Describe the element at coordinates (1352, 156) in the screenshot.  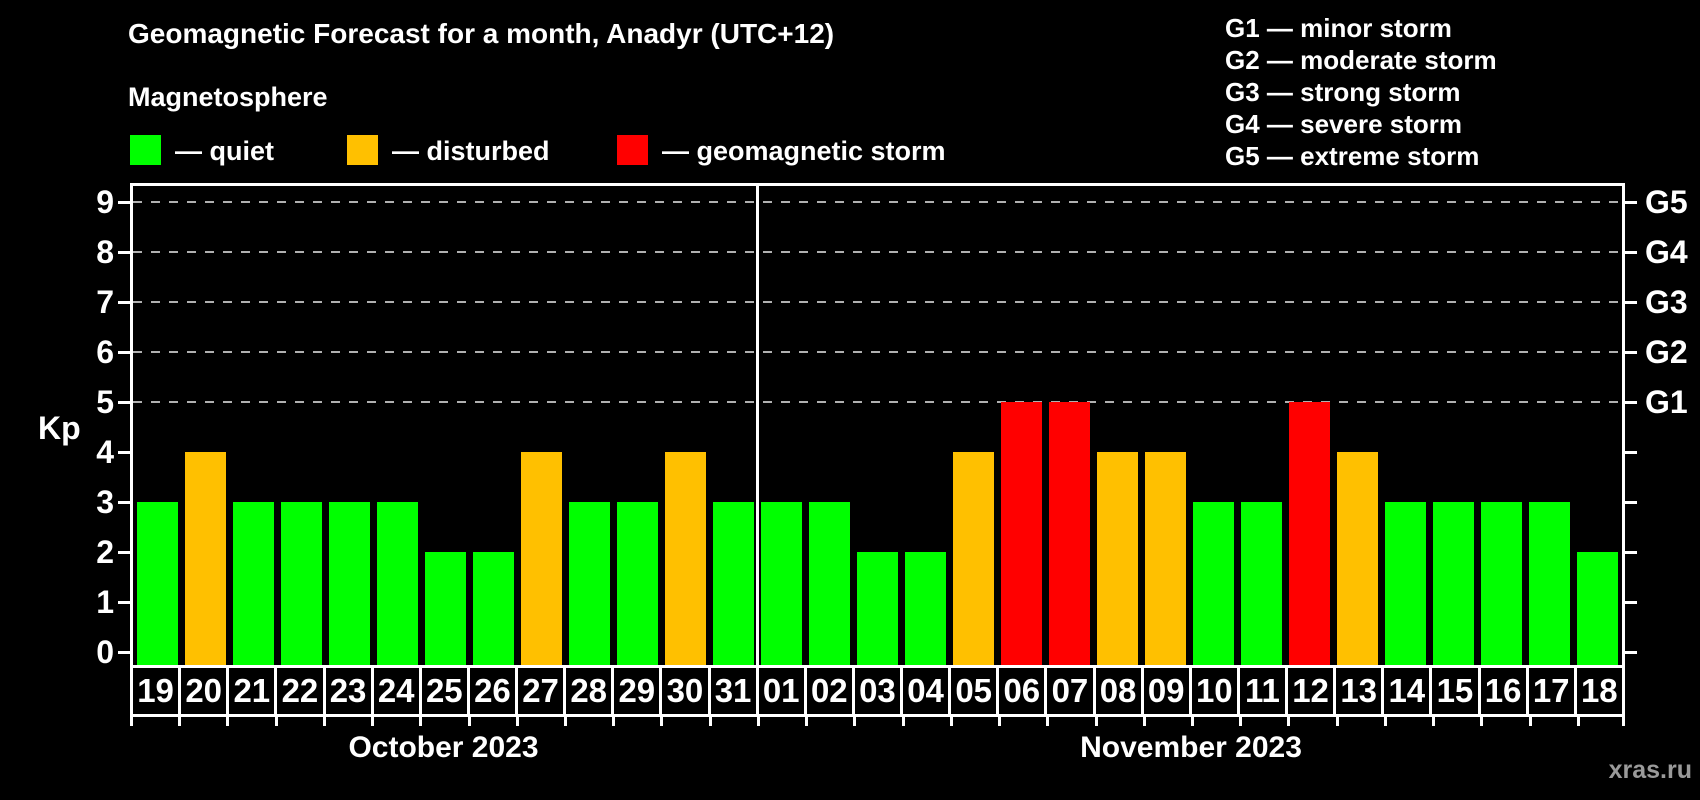
I see `storm-scale-line: G5 — extreme storm` at that location.